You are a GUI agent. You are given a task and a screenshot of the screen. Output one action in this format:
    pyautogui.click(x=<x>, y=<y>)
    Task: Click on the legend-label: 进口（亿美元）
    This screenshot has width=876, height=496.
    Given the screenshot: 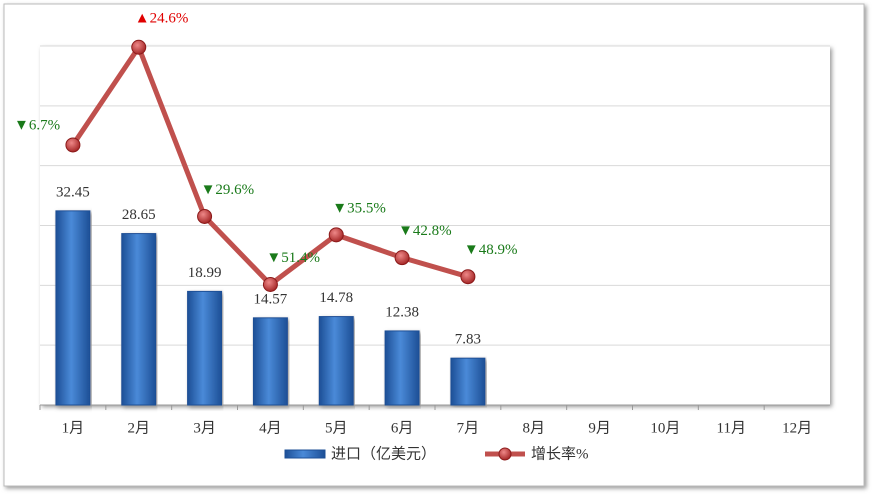 What is the action you would take?
    pyautogui.click(x=383, y=453)
    